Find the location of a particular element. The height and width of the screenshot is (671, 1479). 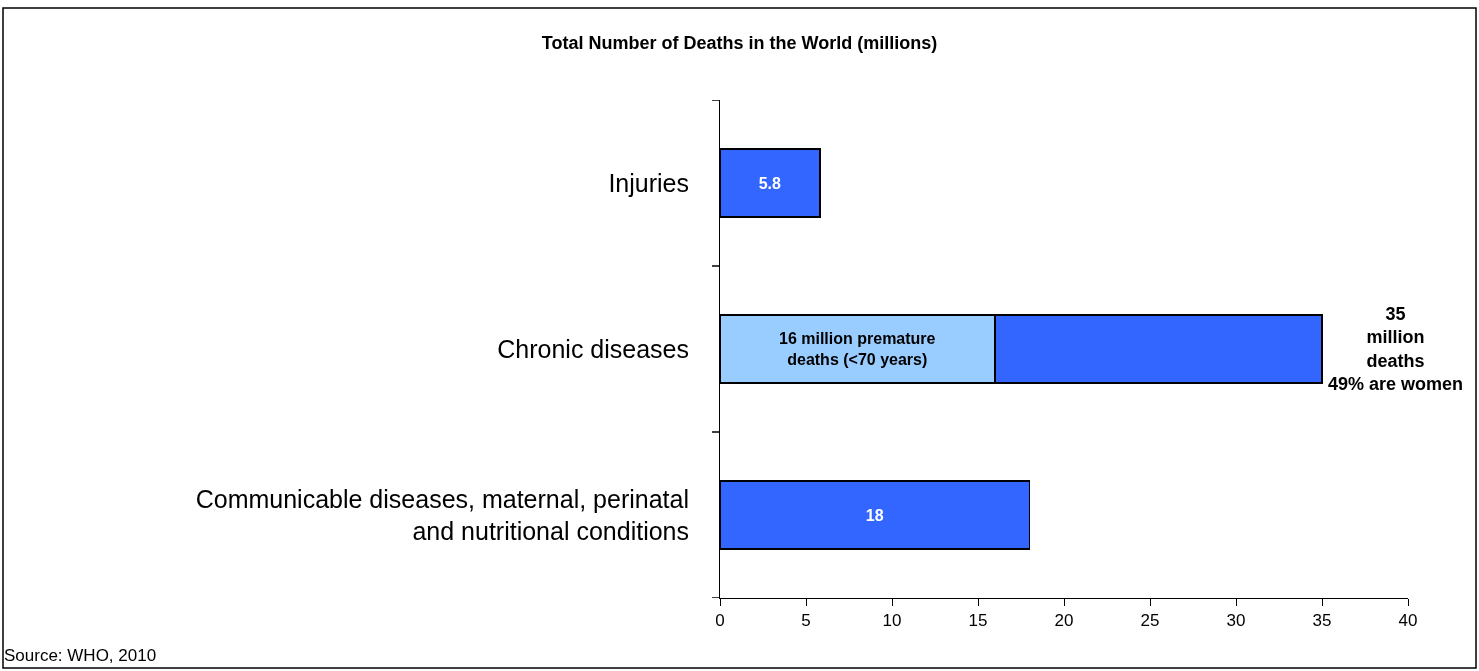

annotation: 16 million premature deaths (<70 years) is located at coordinates (857, 349).